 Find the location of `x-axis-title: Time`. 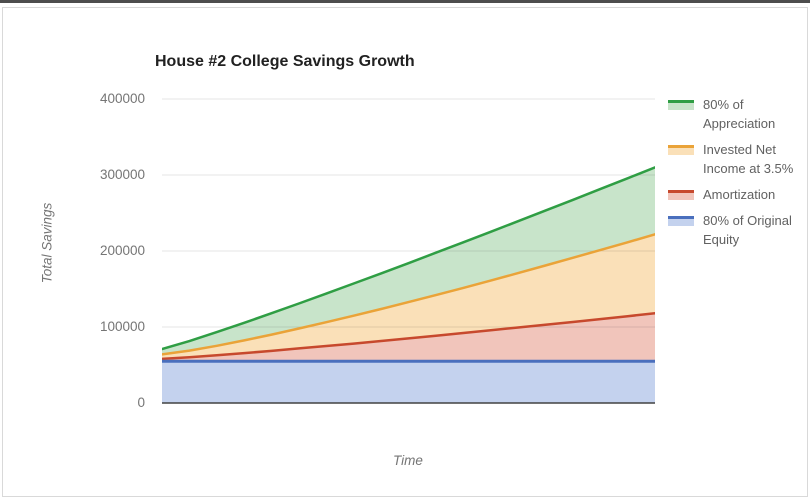

x-axis-title: Time is located at coordinates (408, 460).